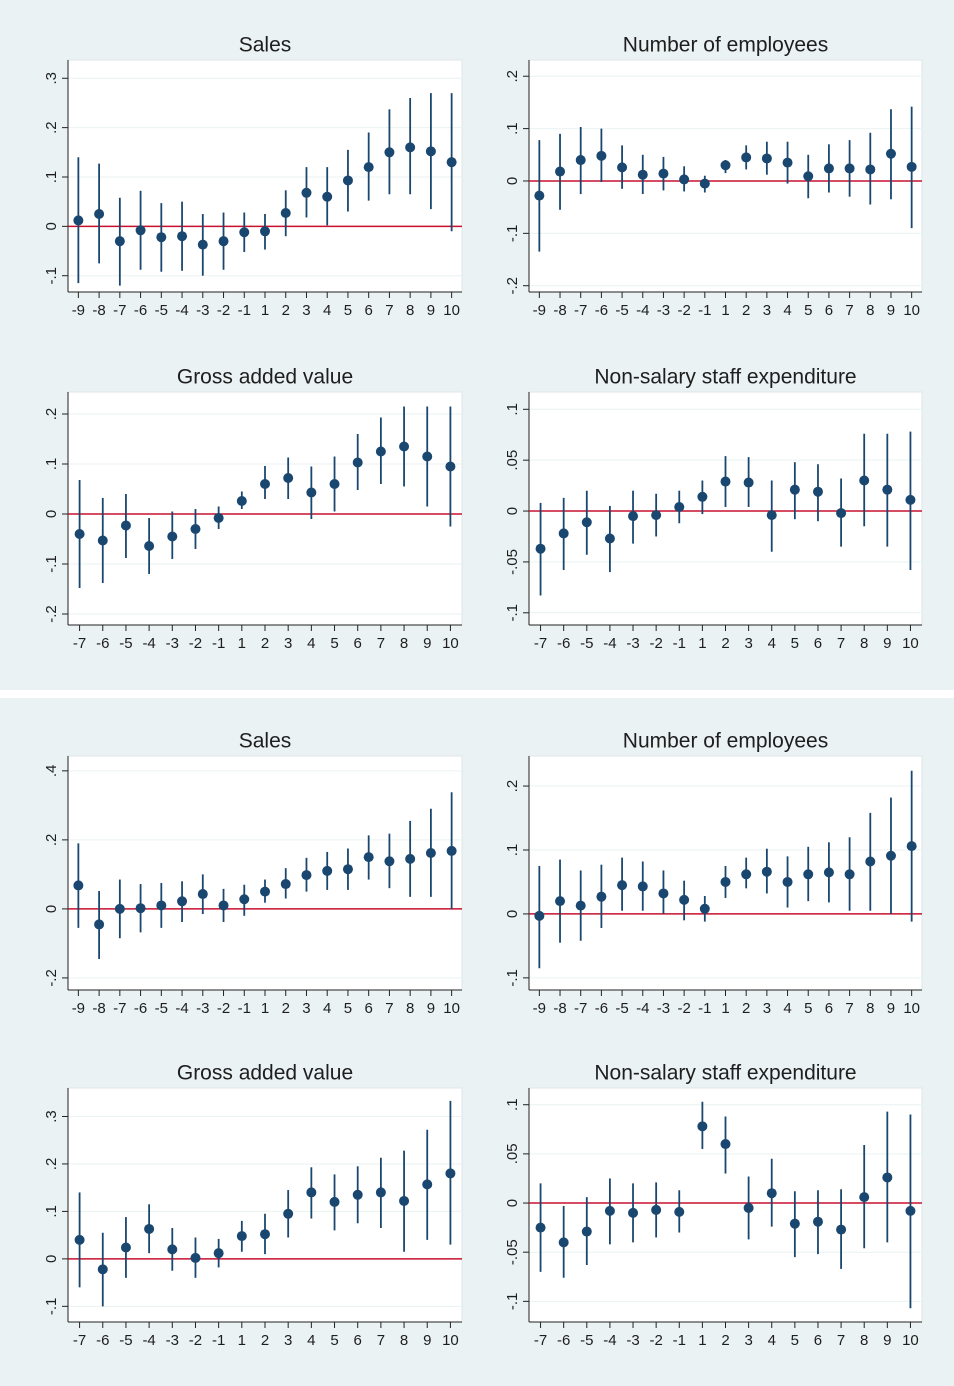  I want to click on x-tick-label: -8, so click(559, 310).